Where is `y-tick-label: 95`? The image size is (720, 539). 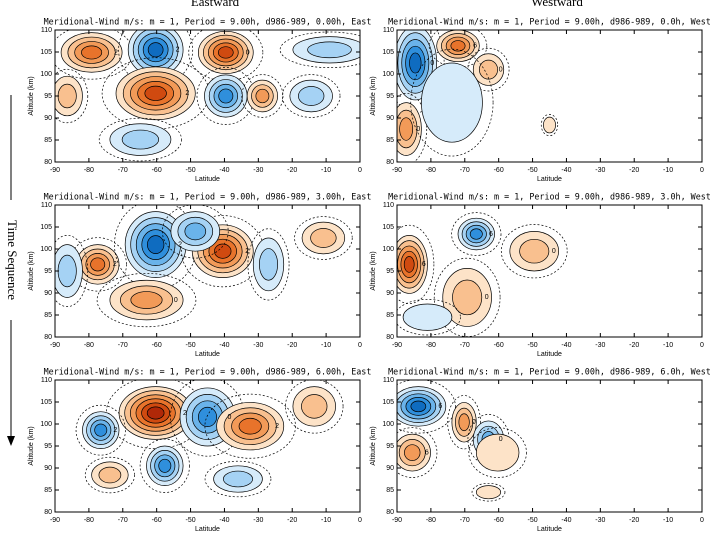
y-tick-label: 95 is located at coordinates (48, 271).